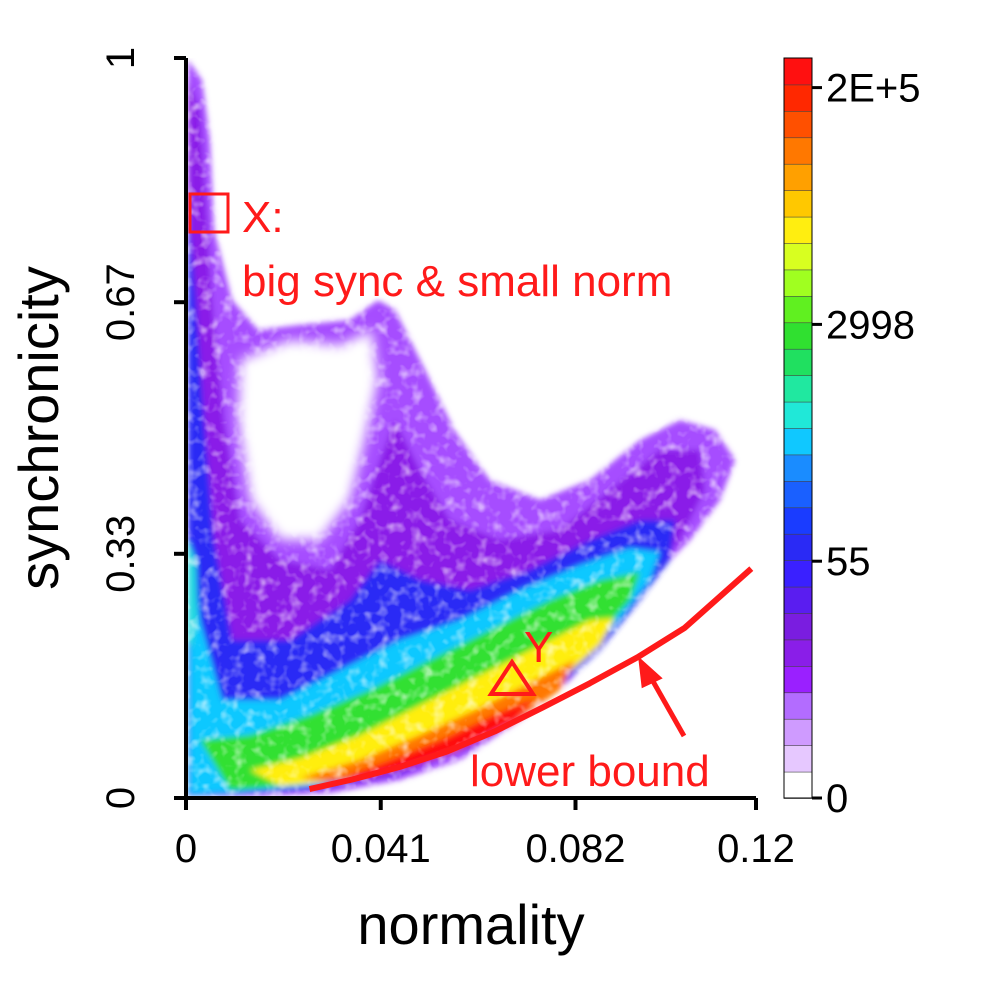 Image resolution: width=1000 pixels, height=1000 pixels. I want to click on x-tick-label: 0.041, so click(381, 849).